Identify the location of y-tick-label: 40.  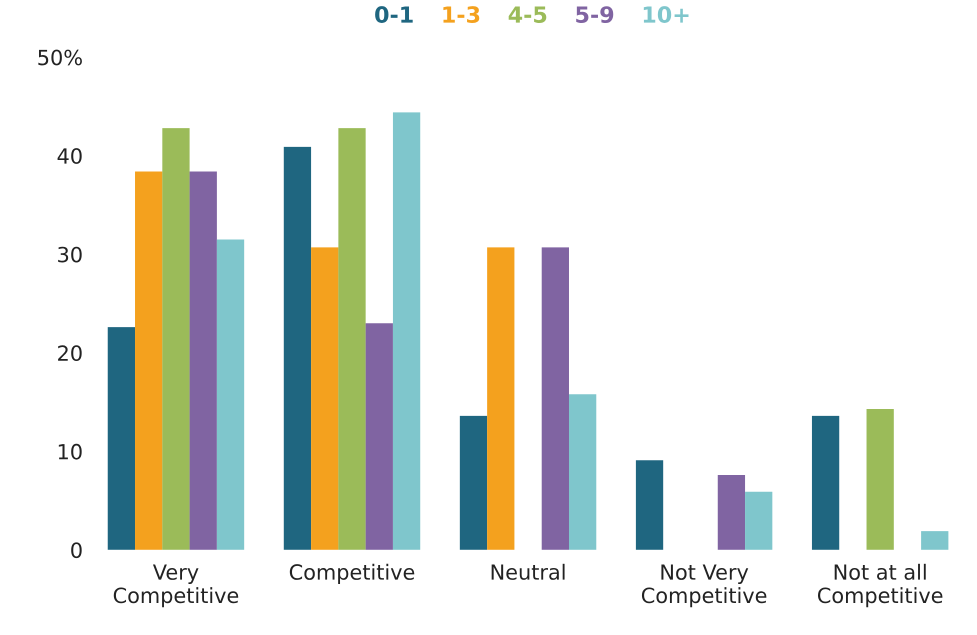
(70, 156).